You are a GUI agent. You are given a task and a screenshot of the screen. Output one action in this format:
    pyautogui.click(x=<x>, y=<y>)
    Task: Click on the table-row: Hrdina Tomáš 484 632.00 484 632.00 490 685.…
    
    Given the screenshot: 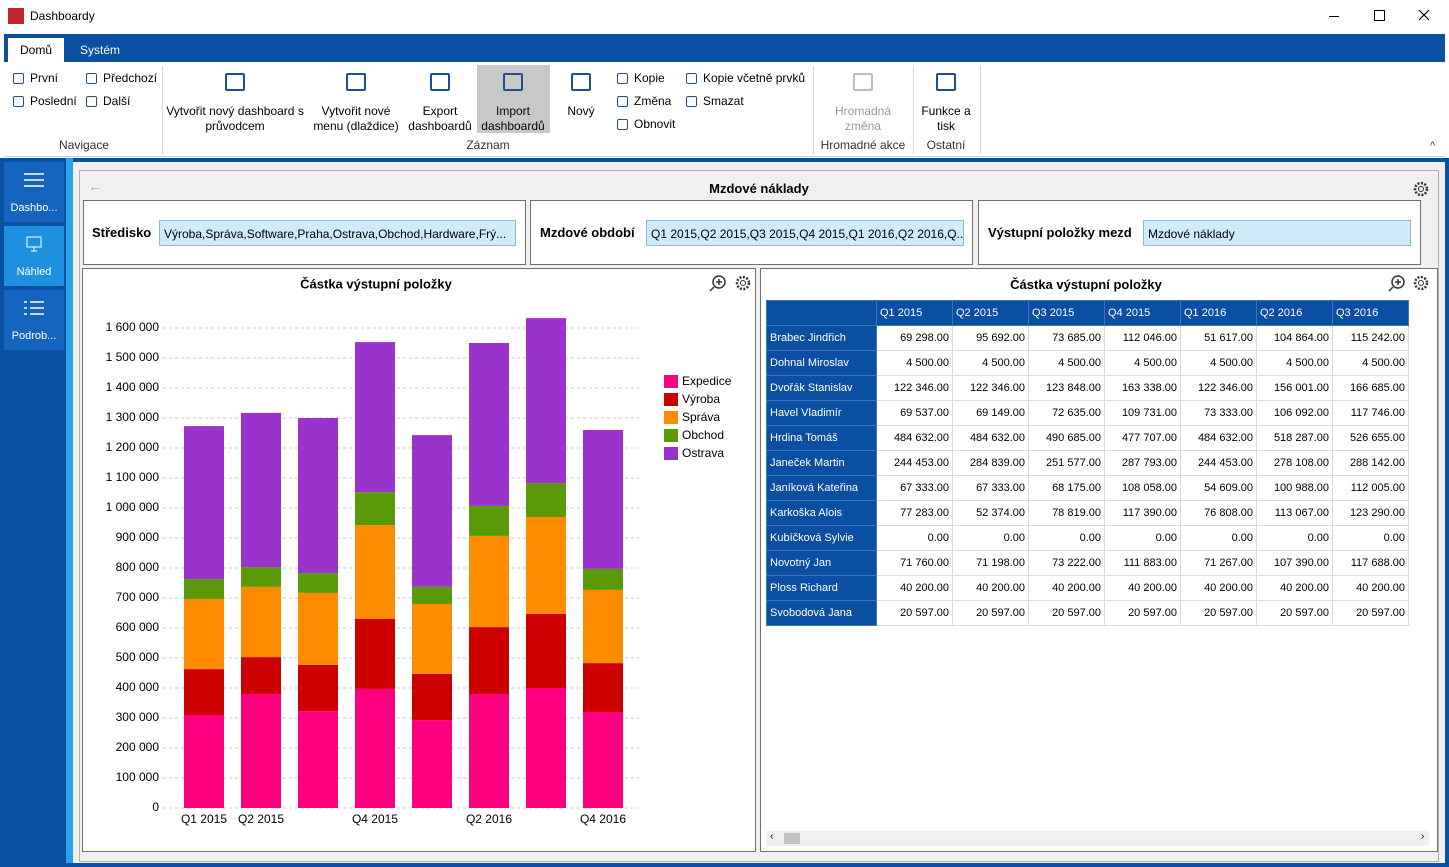 What is the action you would take?
    pyautogui.click(x=1087, y=438)
    